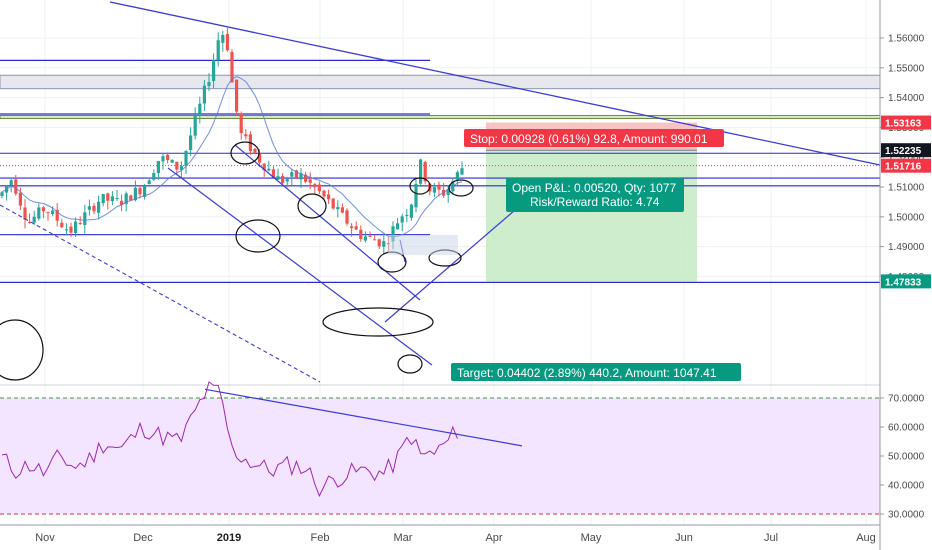 The height and width of the screenshot is (550, 932). Describe the element at coordinates (160, 293) in the screenshot. I see `dashed-trendline` at that location.